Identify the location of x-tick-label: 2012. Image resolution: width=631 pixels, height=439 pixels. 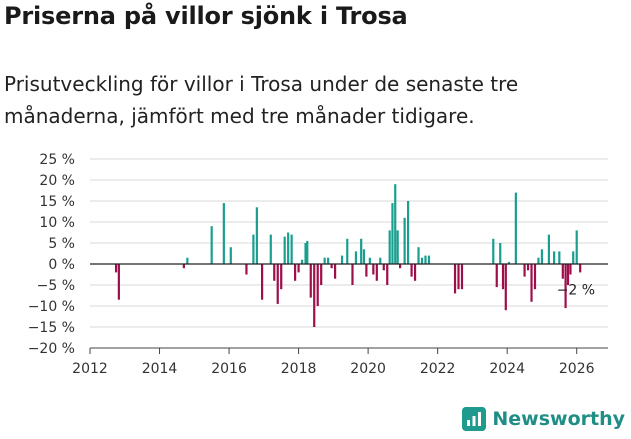
(90, 369).